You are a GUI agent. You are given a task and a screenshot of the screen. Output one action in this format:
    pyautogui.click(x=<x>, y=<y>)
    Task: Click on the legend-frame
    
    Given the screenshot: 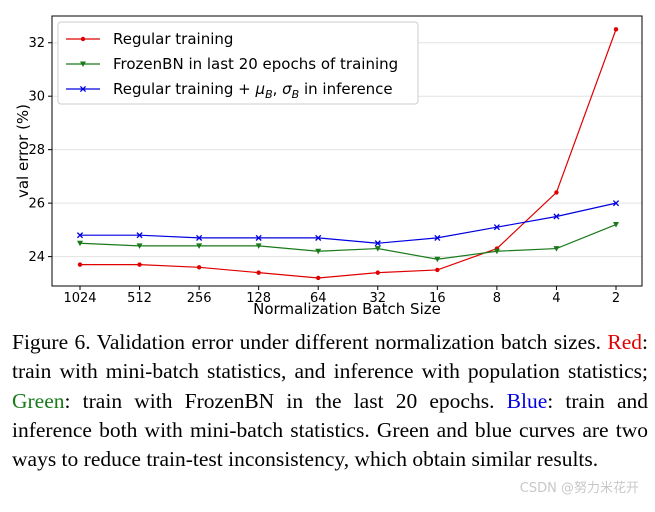 What is the action you would take?
    pyautogui.click(x=238, y=63)
    